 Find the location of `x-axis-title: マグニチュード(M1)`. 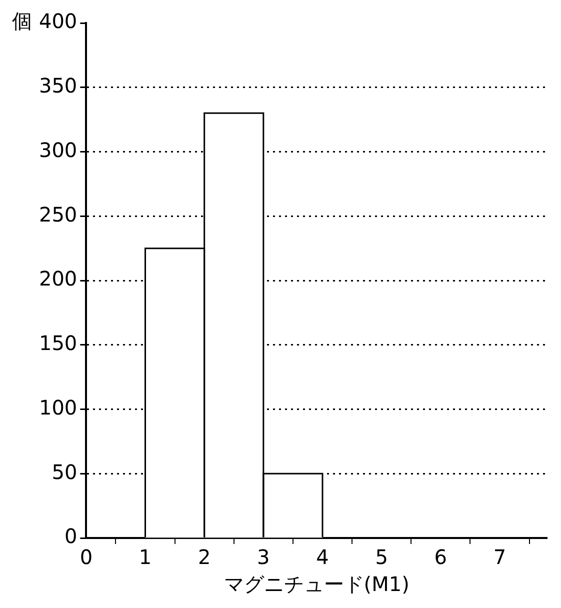

x-axis-title: マグニチュード(M1) is located at coordinates (317, 584).